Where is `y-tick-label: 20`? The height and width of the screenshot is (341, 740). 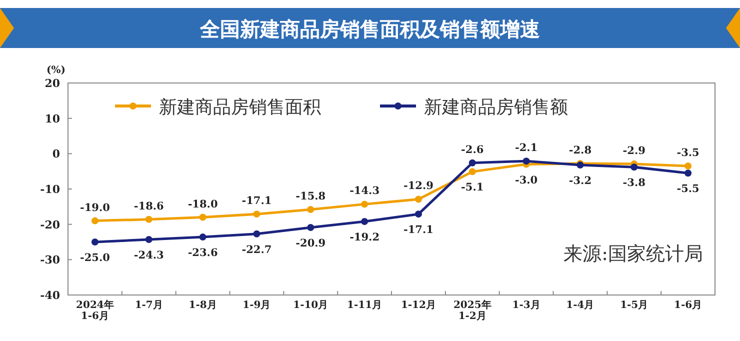
y-tick-label: 20 is located at coordinates (52, 83).